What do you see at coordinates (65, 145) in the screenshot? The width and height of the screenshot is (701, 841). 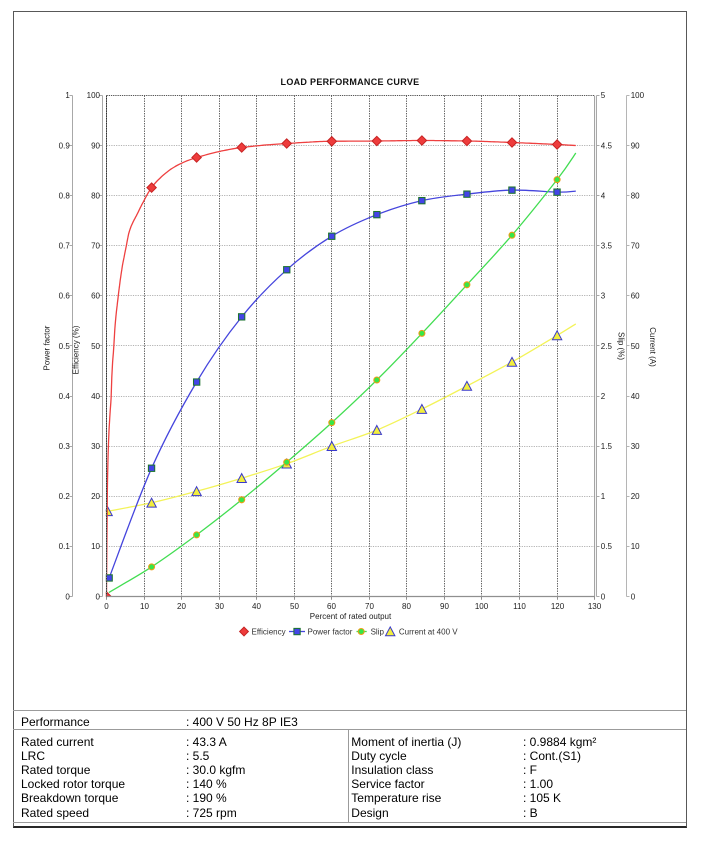 I see `svg-text: 0.9` at bounding box center [65, 145].